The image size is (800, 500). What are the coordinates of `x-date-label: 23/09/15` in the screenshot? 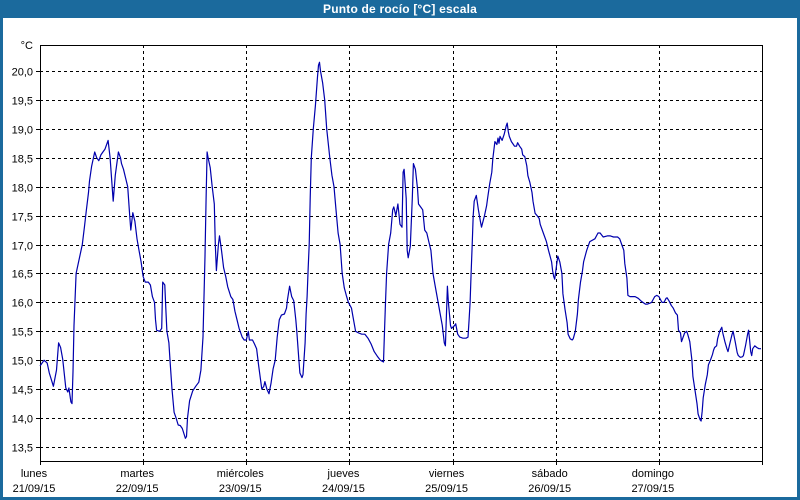 It's located at (240, 489).